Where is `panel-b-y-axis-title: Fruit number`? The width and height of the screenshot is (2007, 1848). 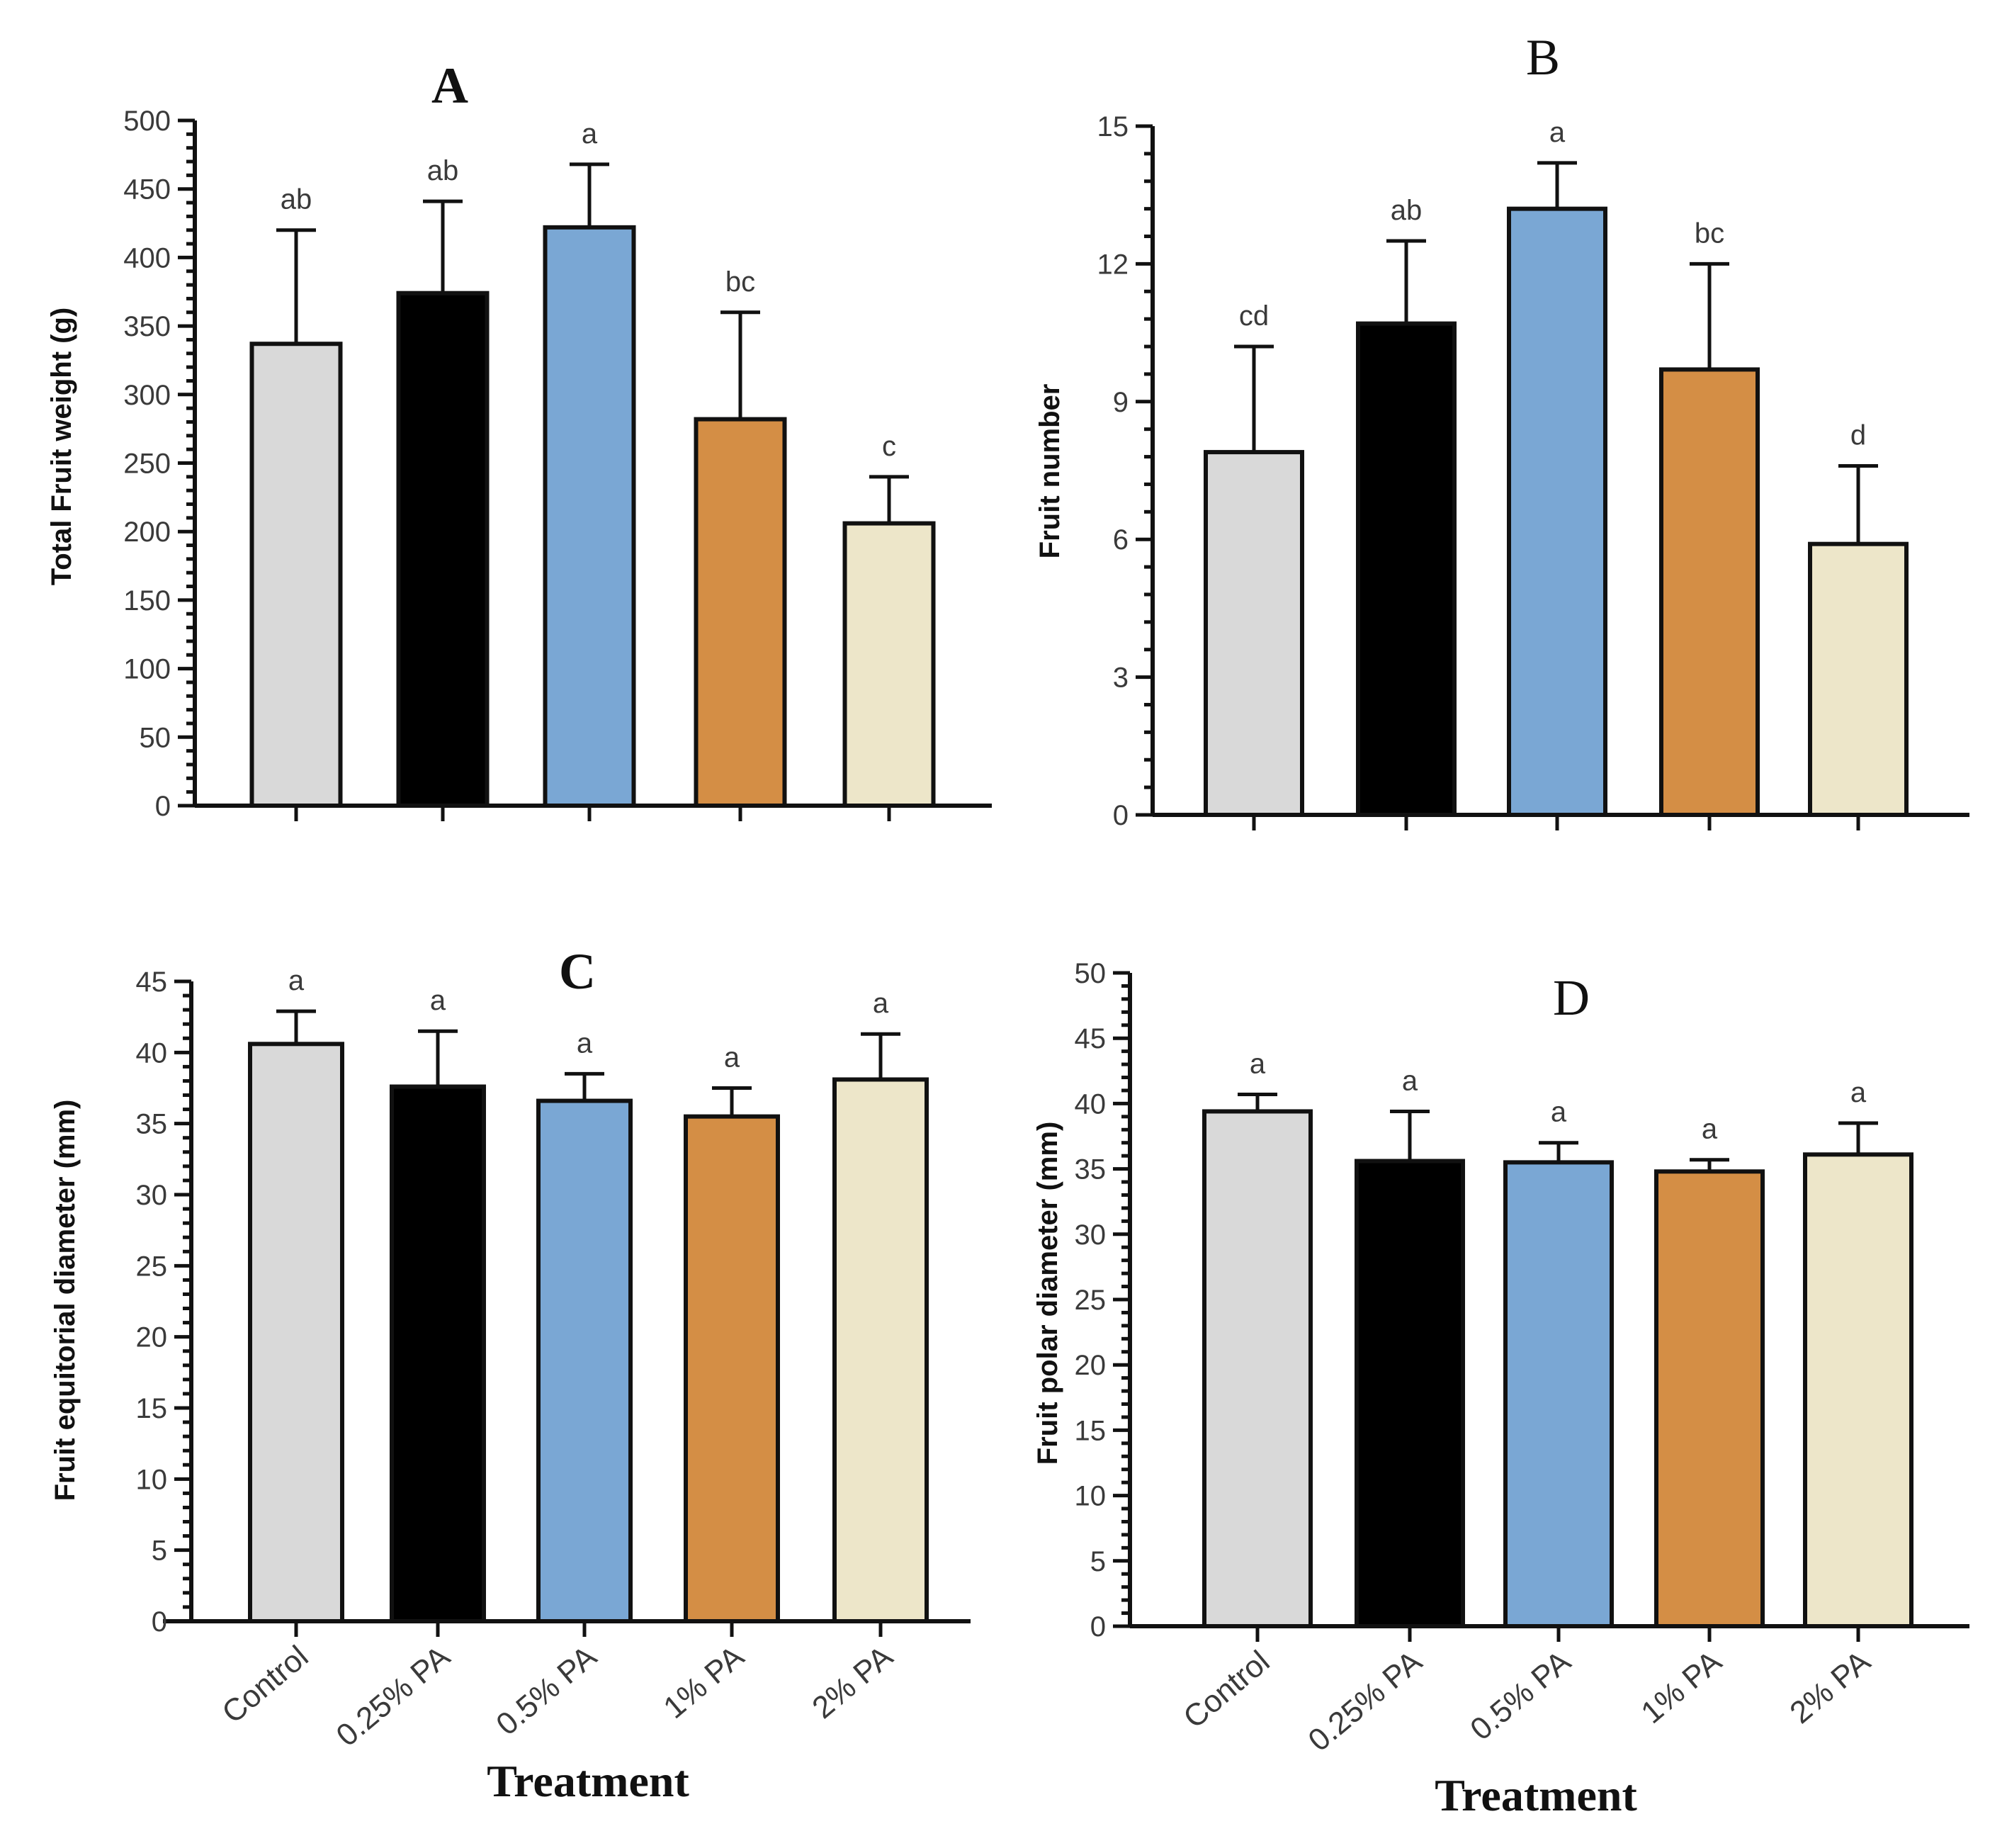 panel-b-y-axis-title: Fruit number is located at coordinates (1050, 471).